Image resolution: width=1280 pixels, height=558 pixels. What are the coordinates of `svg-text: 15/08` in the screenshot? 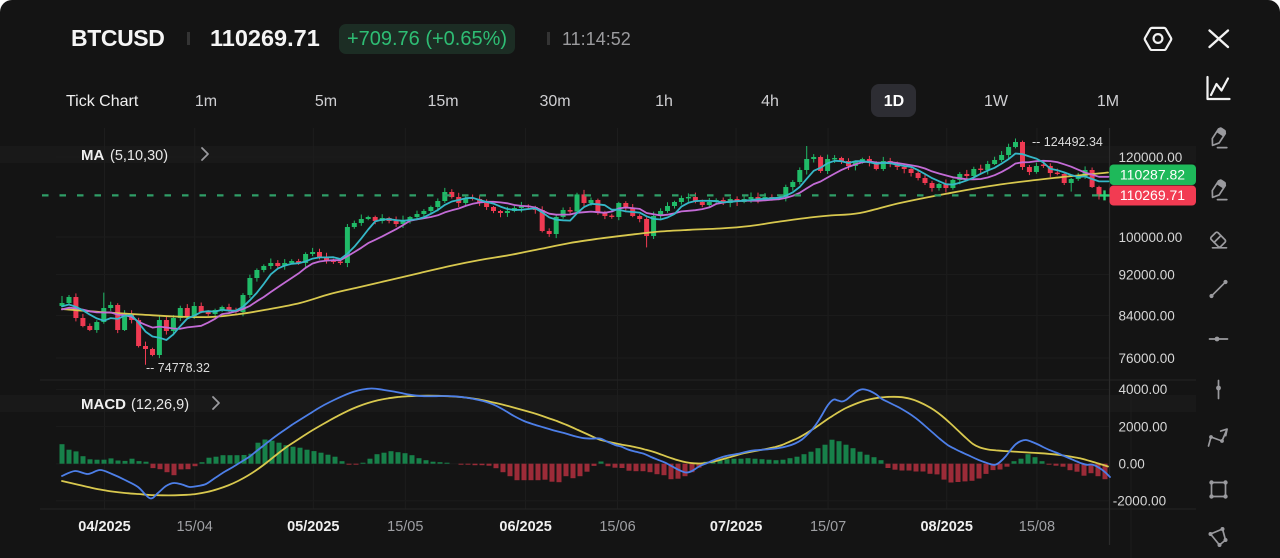 It's located at (1037, 527).